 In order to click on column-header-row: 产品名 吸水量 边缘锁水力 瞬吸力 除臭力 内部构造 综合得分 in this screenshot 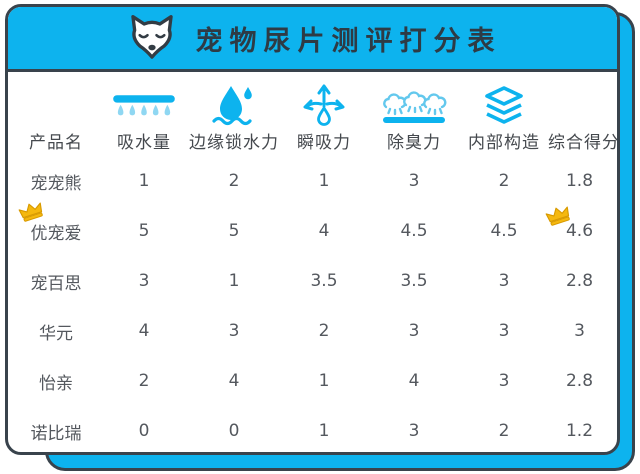, I will do `click(314, 140)`.